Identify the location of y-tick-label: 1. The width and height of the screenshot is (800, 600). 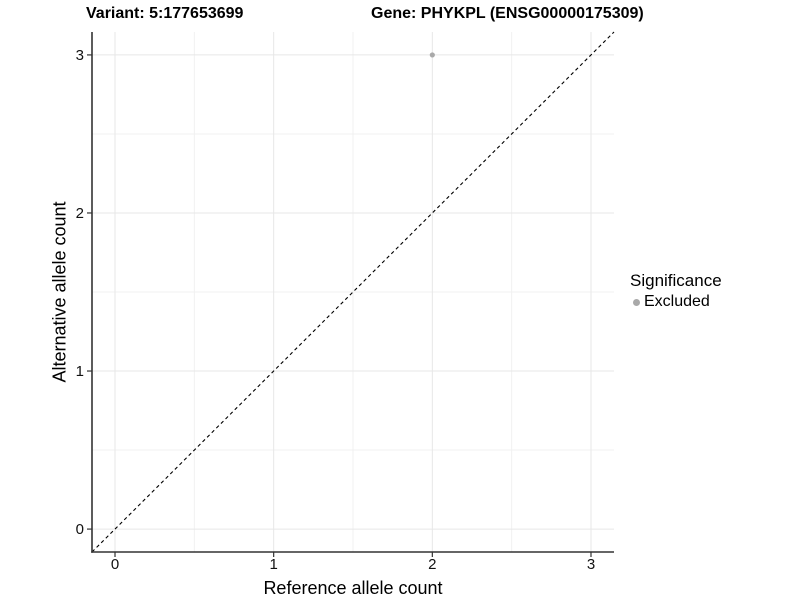
(80, 371).